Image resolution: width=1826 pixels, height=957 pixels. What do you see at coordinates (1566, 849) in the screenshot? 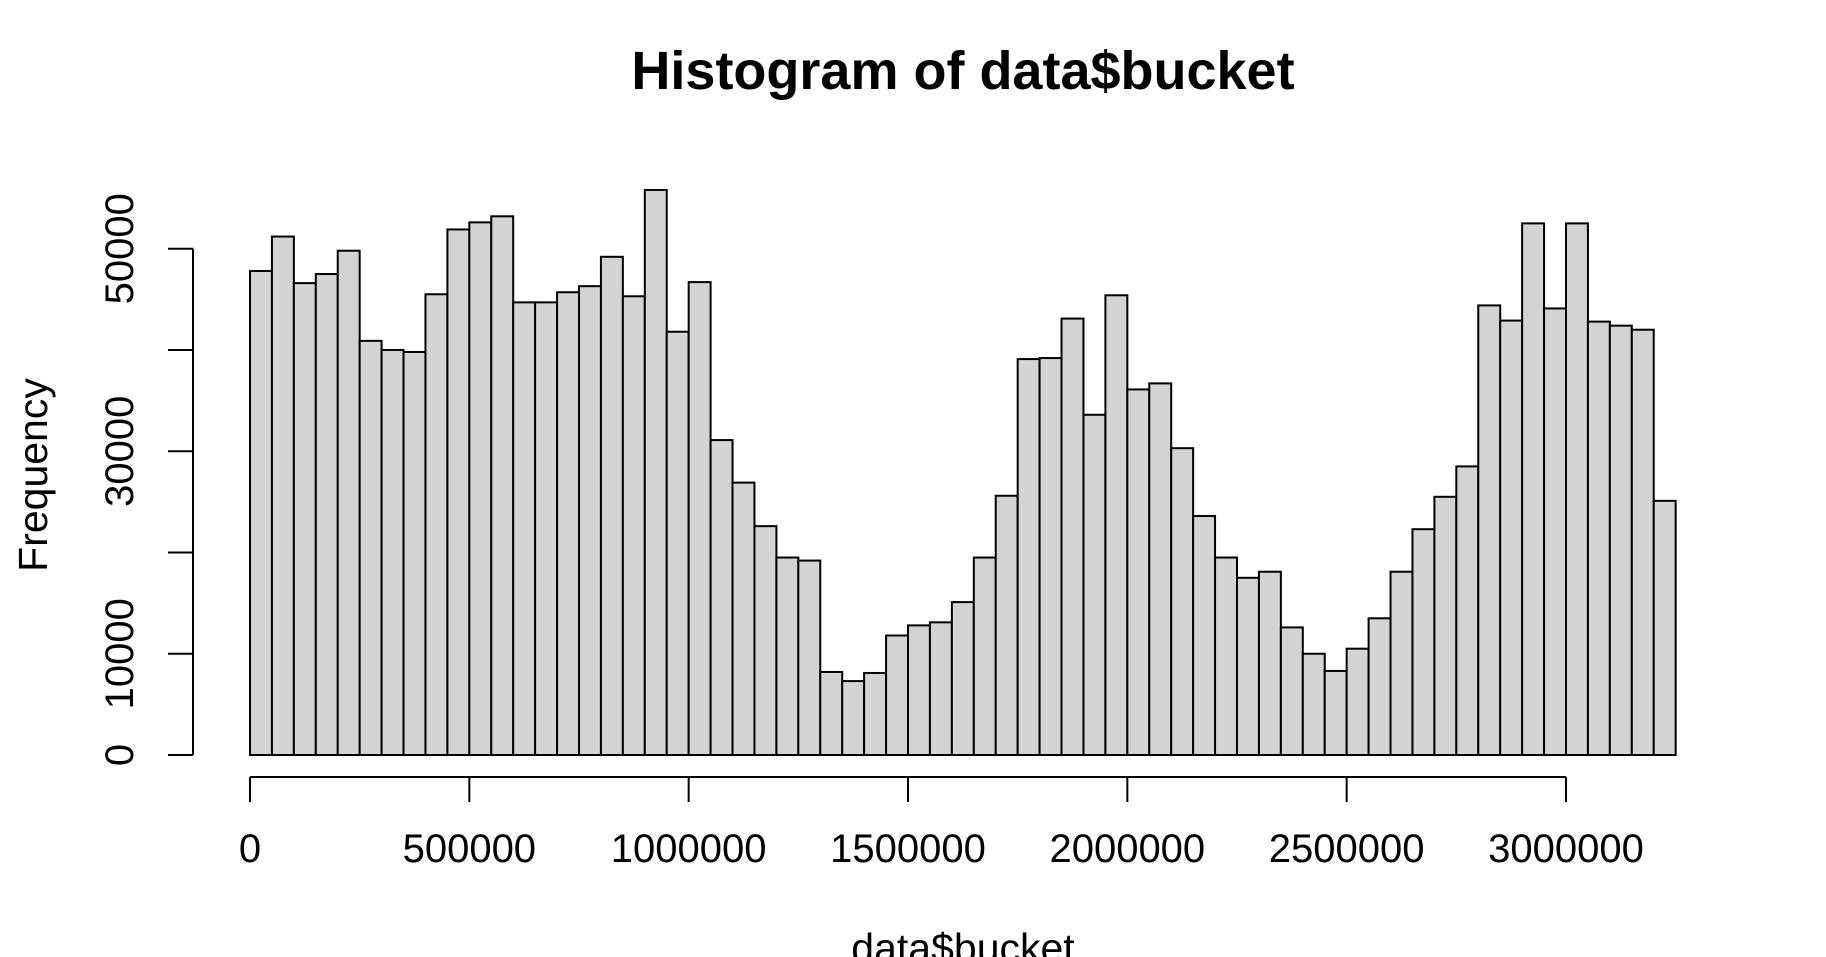
I see `x-tick-label: 3000000` at bounding box center [1566, 849].